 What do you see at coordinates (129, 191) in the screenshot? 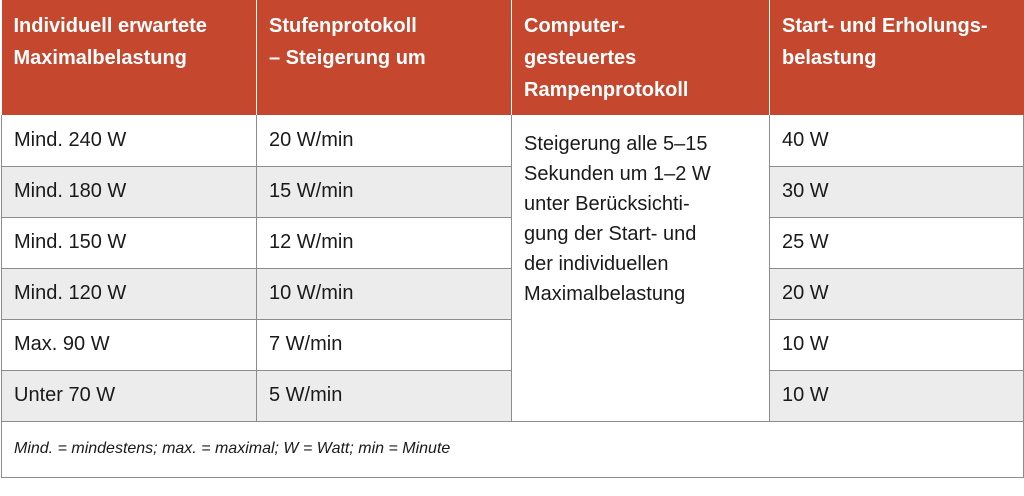
I see `cell-max-load: Mind. 180 W` at bounding box center [129, 191].